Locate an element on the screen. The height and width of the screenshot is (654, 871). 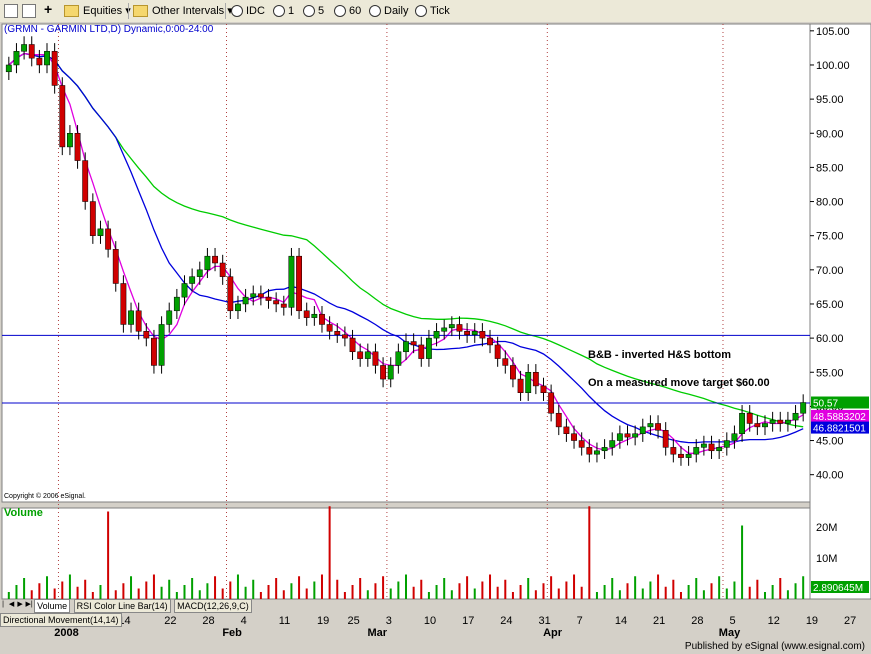
status-bar: Published by eSignal (www.esignal.com) is located at coordinates (435, 647).